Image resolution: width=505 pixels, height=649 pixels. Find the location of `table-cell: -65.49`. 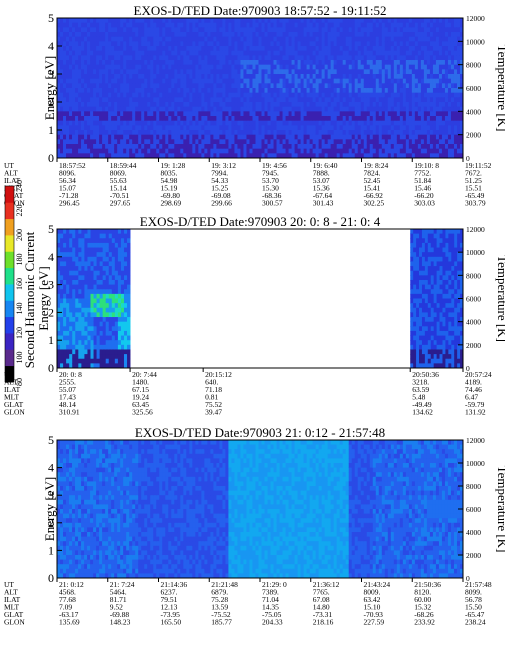

table-cell: -65.49 is located at coordinates (475, 195).